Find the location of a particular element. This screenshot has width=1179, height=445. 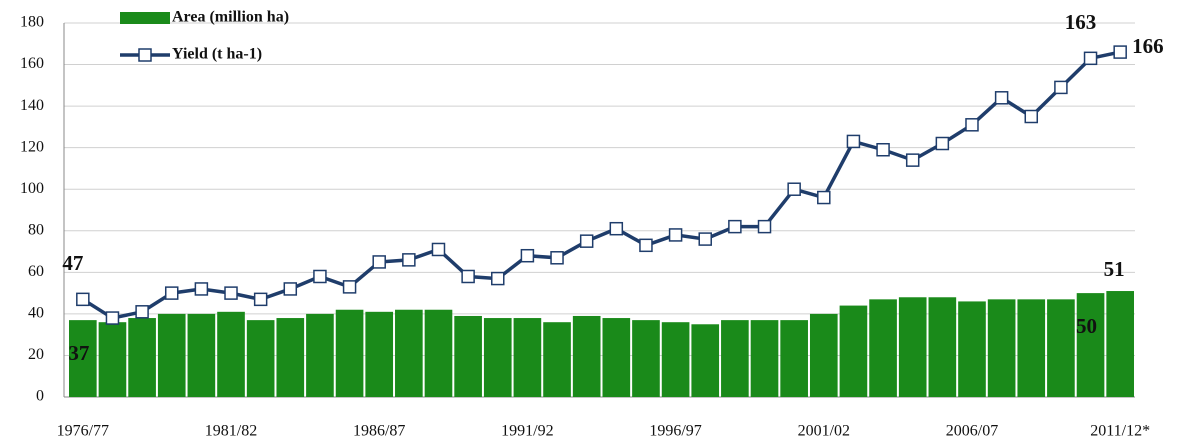

x-tick-label: 1976/77 is located at coordinates (83, 431).